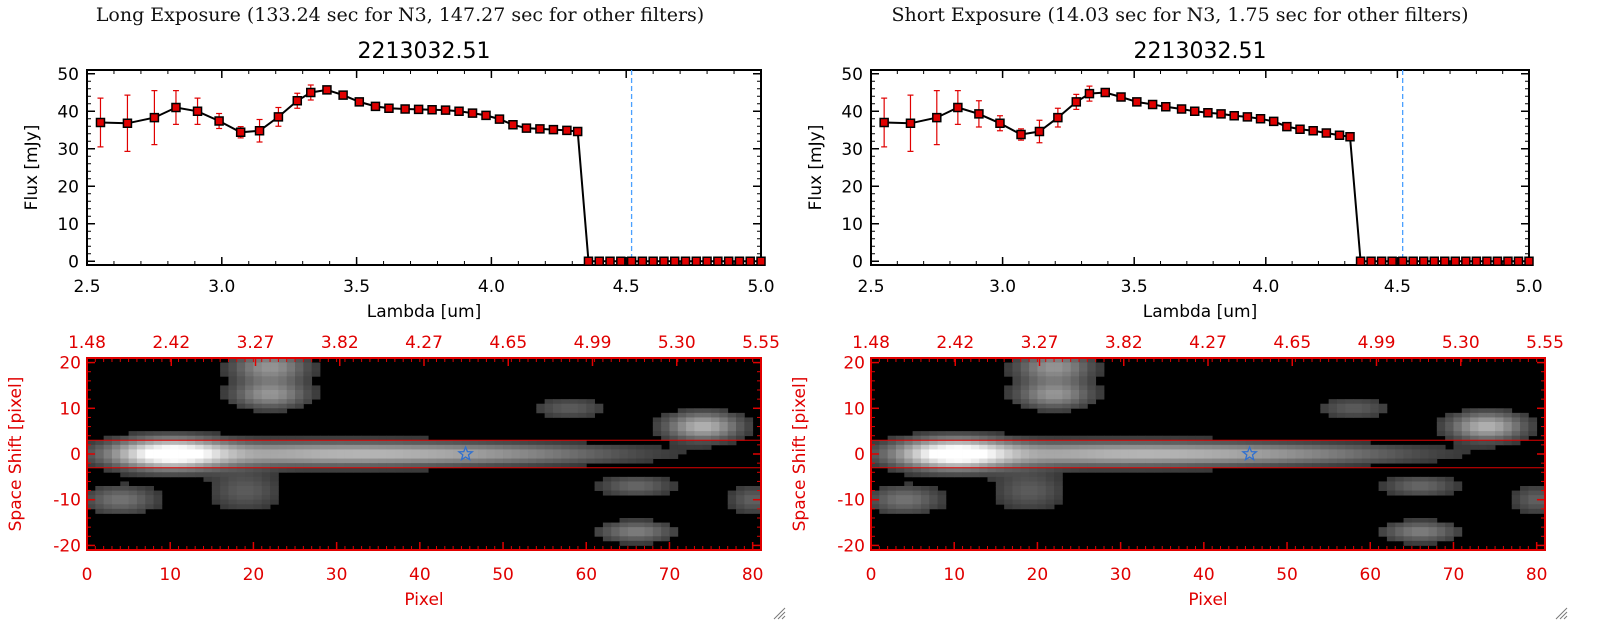  What do you see at coordinates (871, 575) in the screenshot?
I see `x-tick-label: 0` at bounding box center [871, 575].